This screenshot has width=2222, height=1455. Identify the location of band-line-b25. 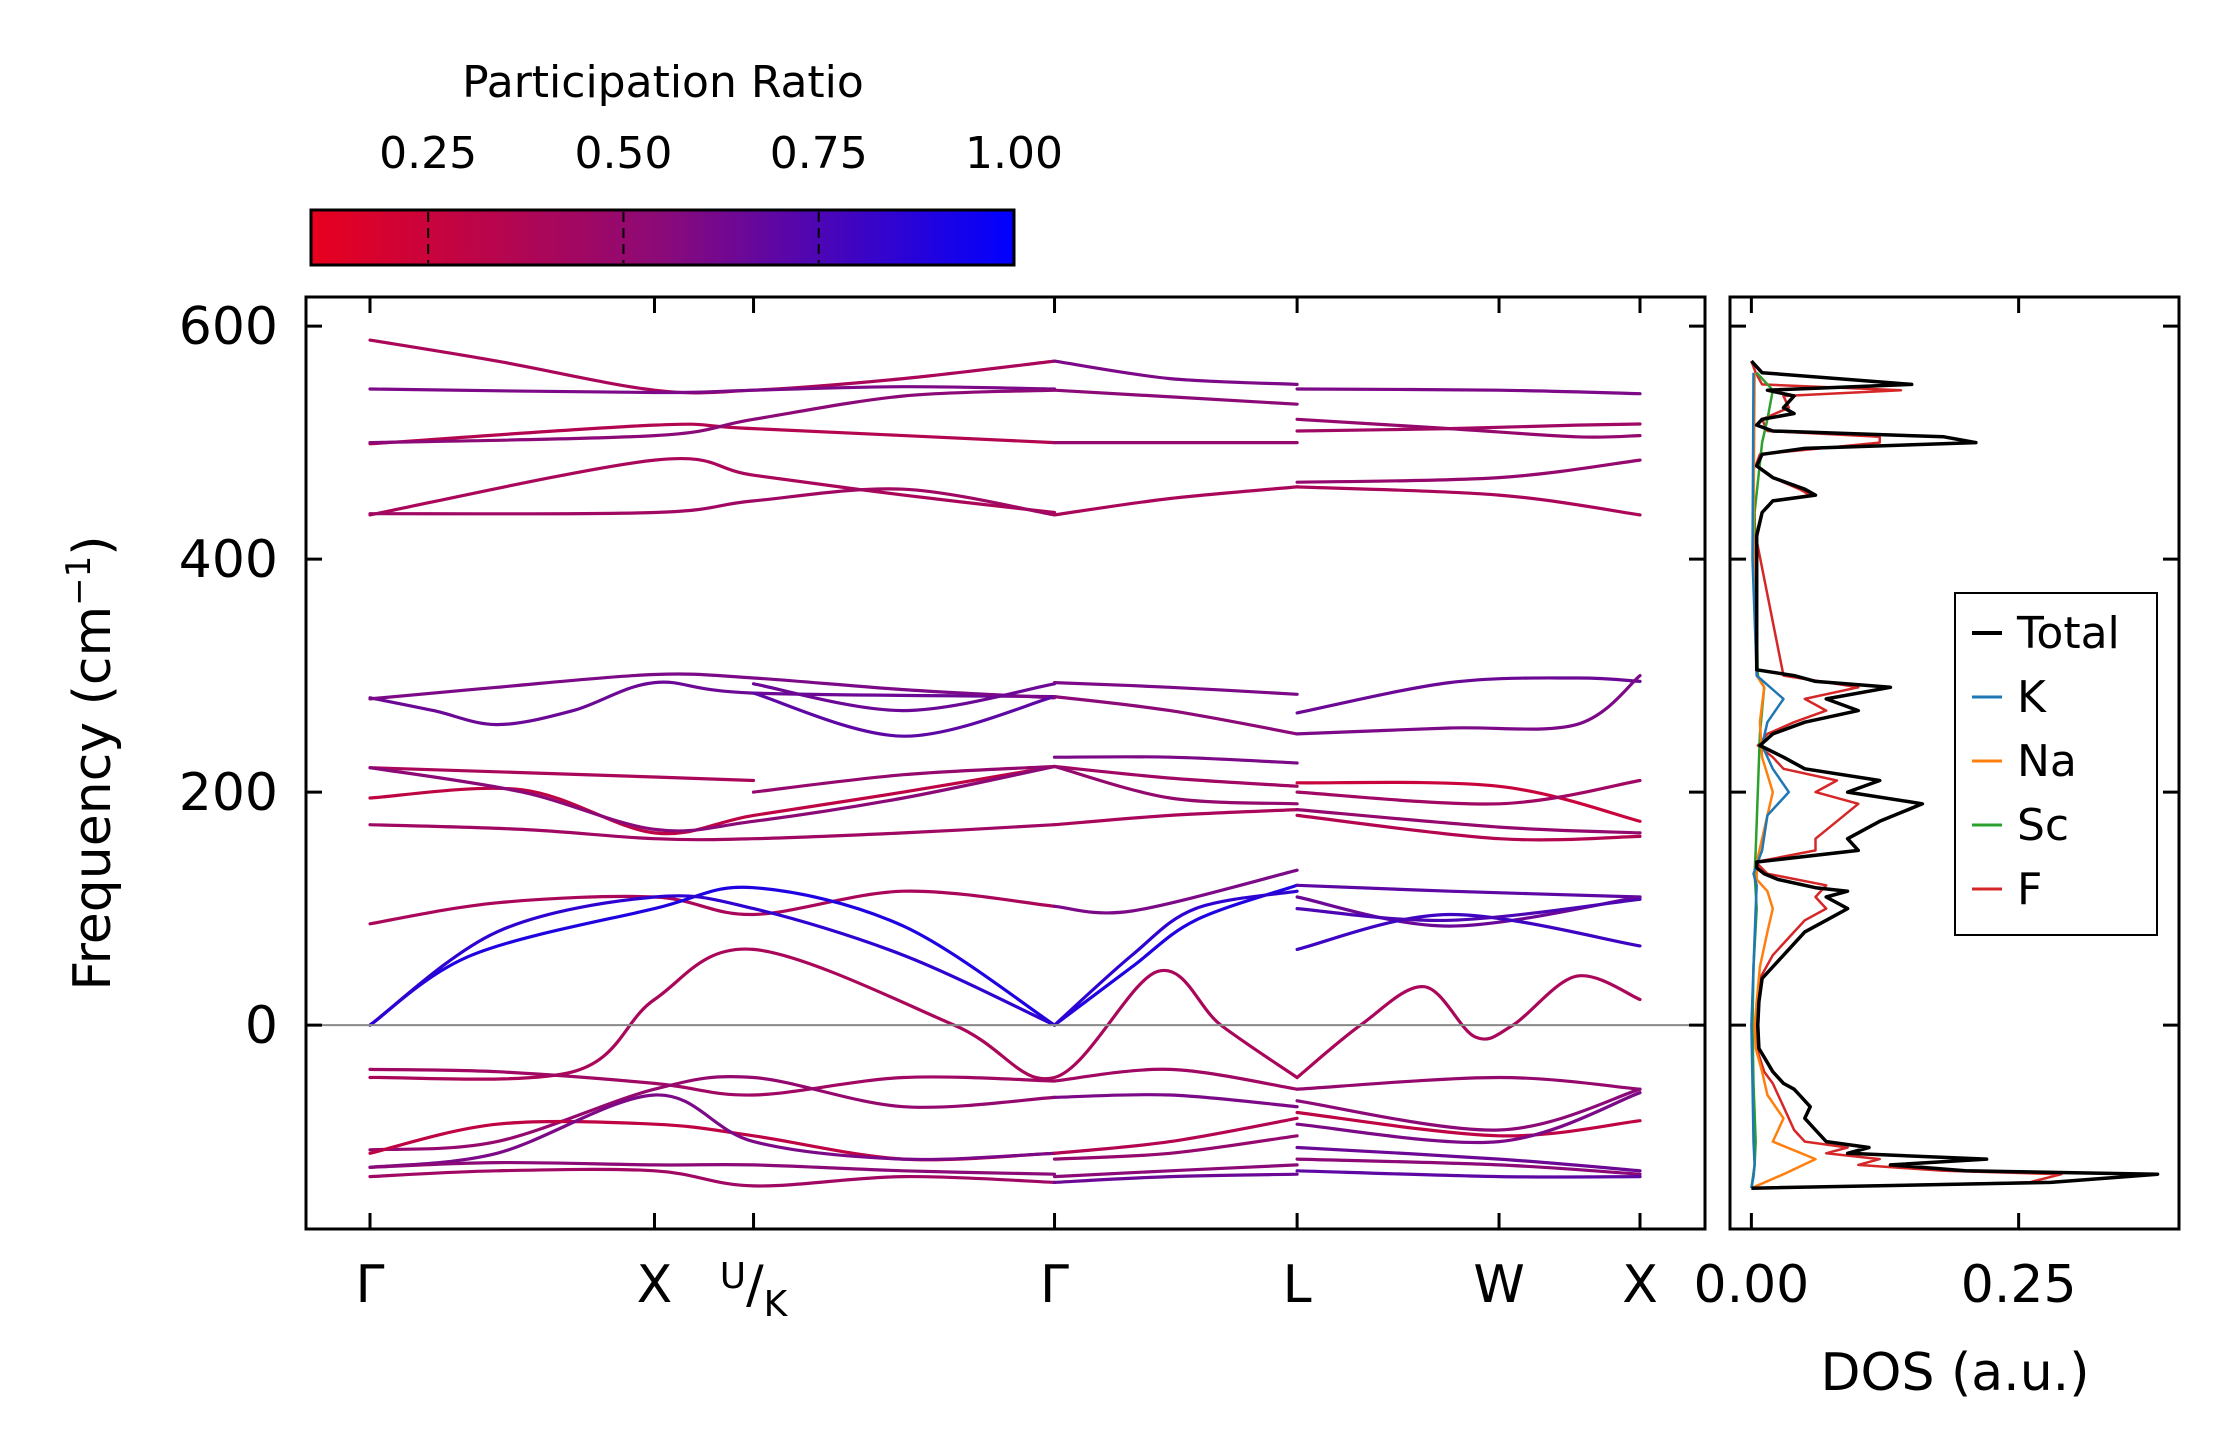
(712, 800).